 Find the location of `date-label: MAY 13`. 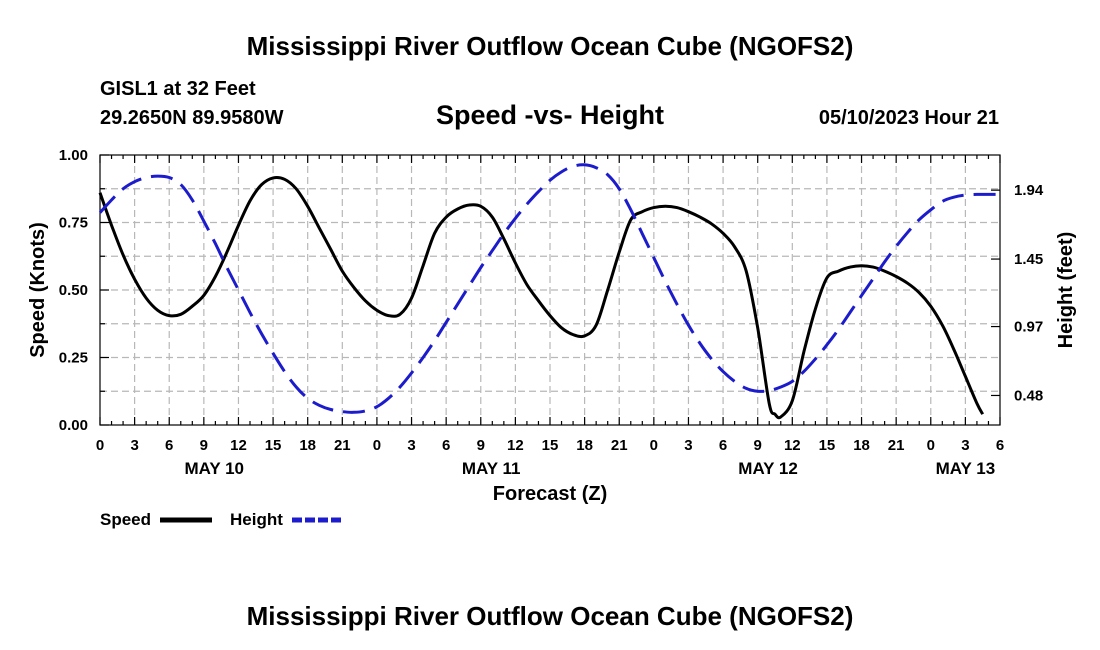

date-label: MAY 13 is located at coordinates (966, 468).